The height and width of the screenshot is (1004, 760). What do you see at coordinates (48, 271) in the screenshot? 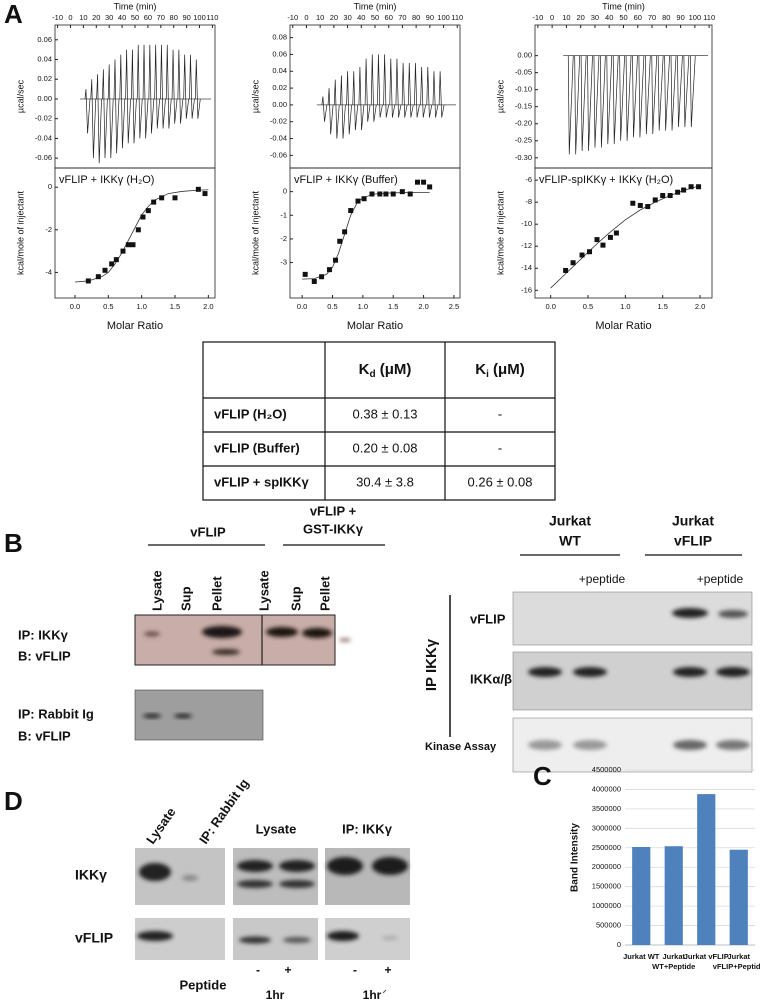
I see `y-tick-label: -4` at bounding box center [48, 271].